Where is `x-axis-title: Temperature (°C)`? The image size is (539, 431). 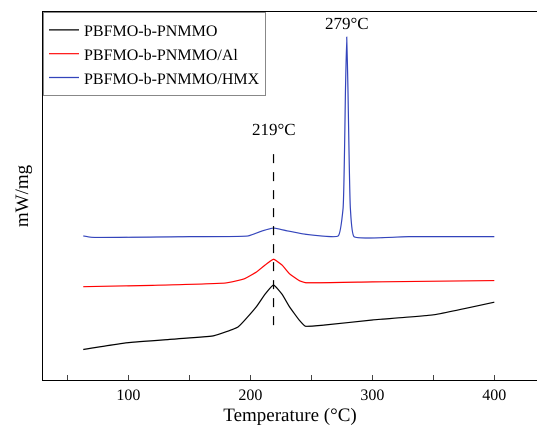
x-axis-title: Temperature (°C) is located at coordinates (290, 415).